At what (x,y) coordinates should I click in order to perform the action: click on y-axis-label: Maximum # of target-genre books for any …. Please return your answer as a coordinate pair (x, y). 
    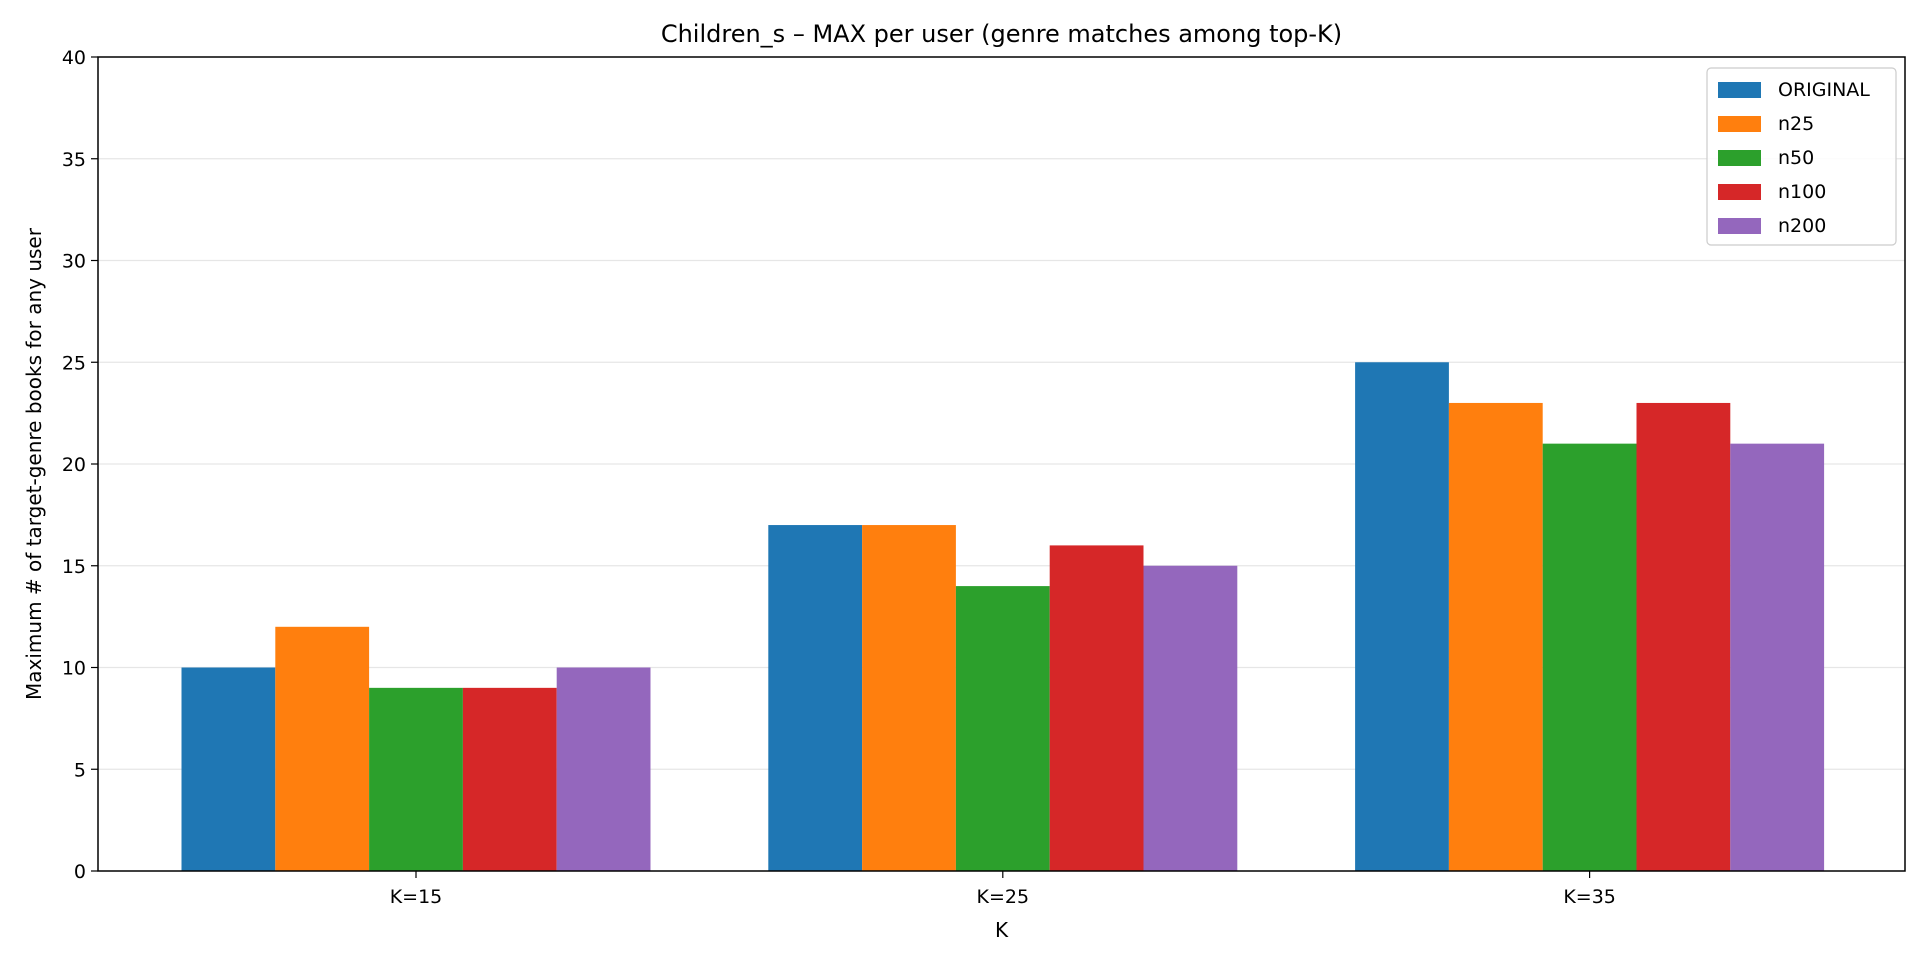
    Looking at the image, I should click on (34, 463).